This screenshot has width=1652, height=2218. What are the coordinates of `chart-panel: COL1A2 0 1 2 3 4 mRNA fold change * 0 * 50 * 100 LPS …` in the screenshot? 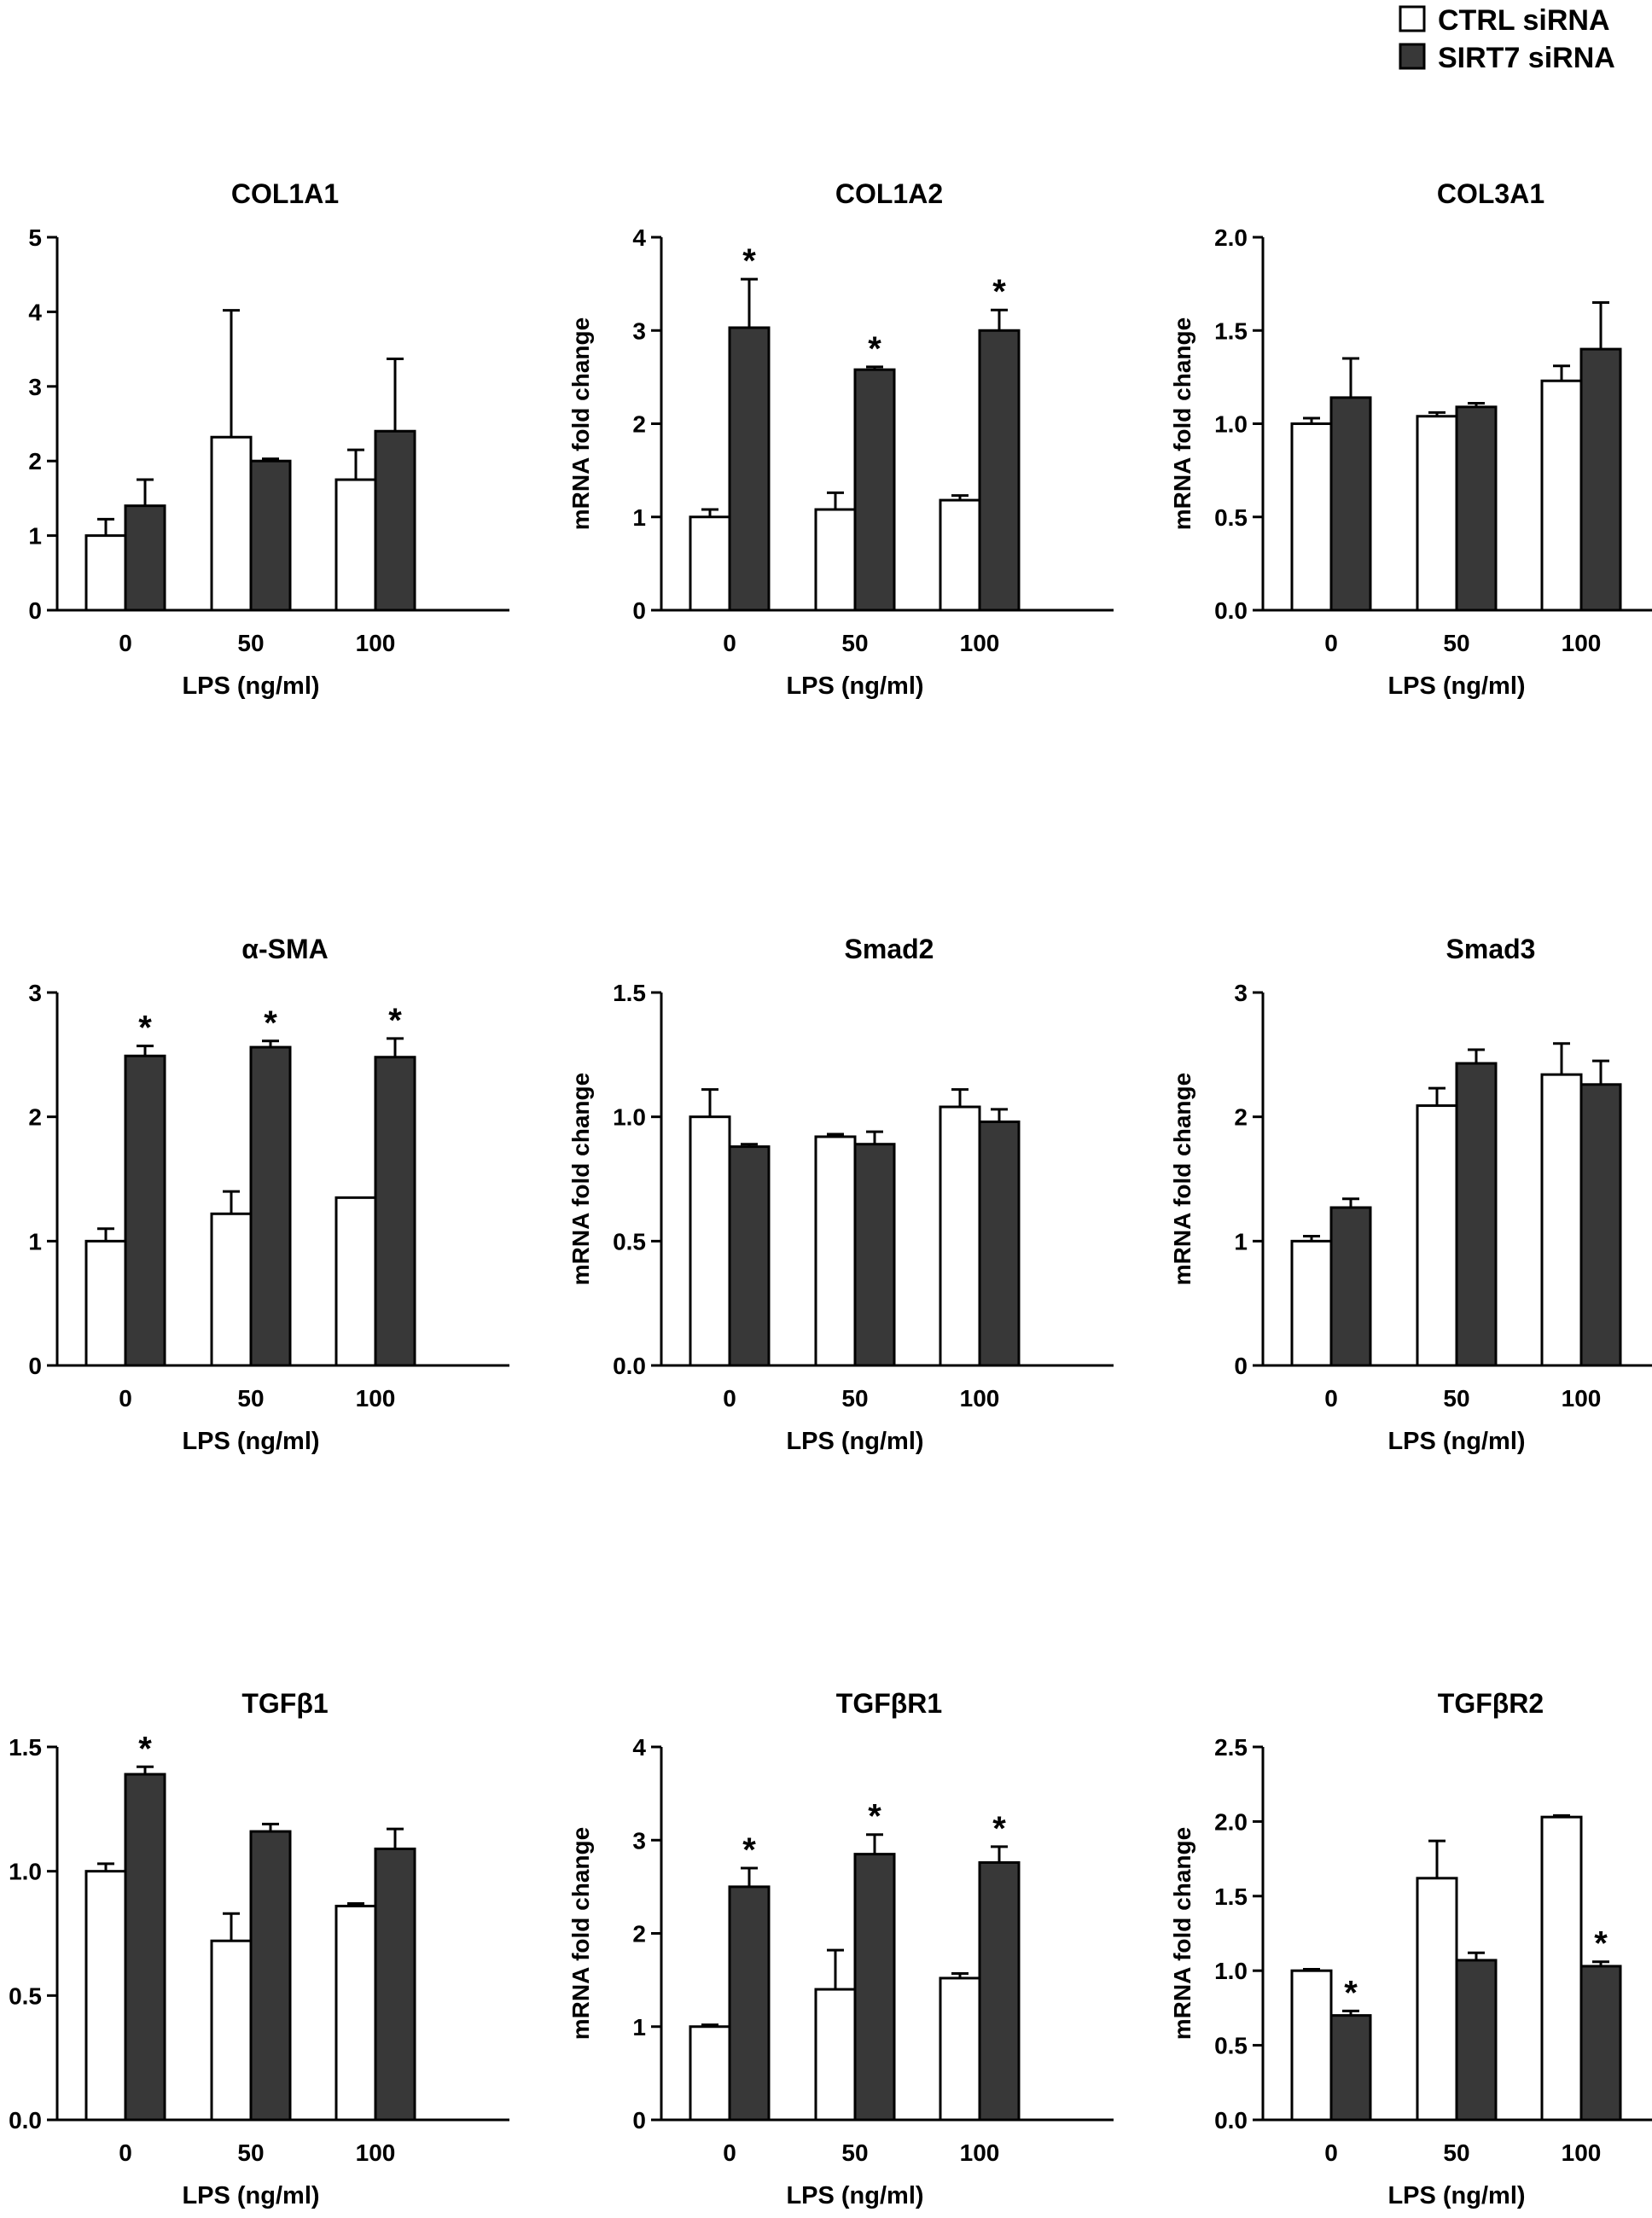 It's located at (840, 439).